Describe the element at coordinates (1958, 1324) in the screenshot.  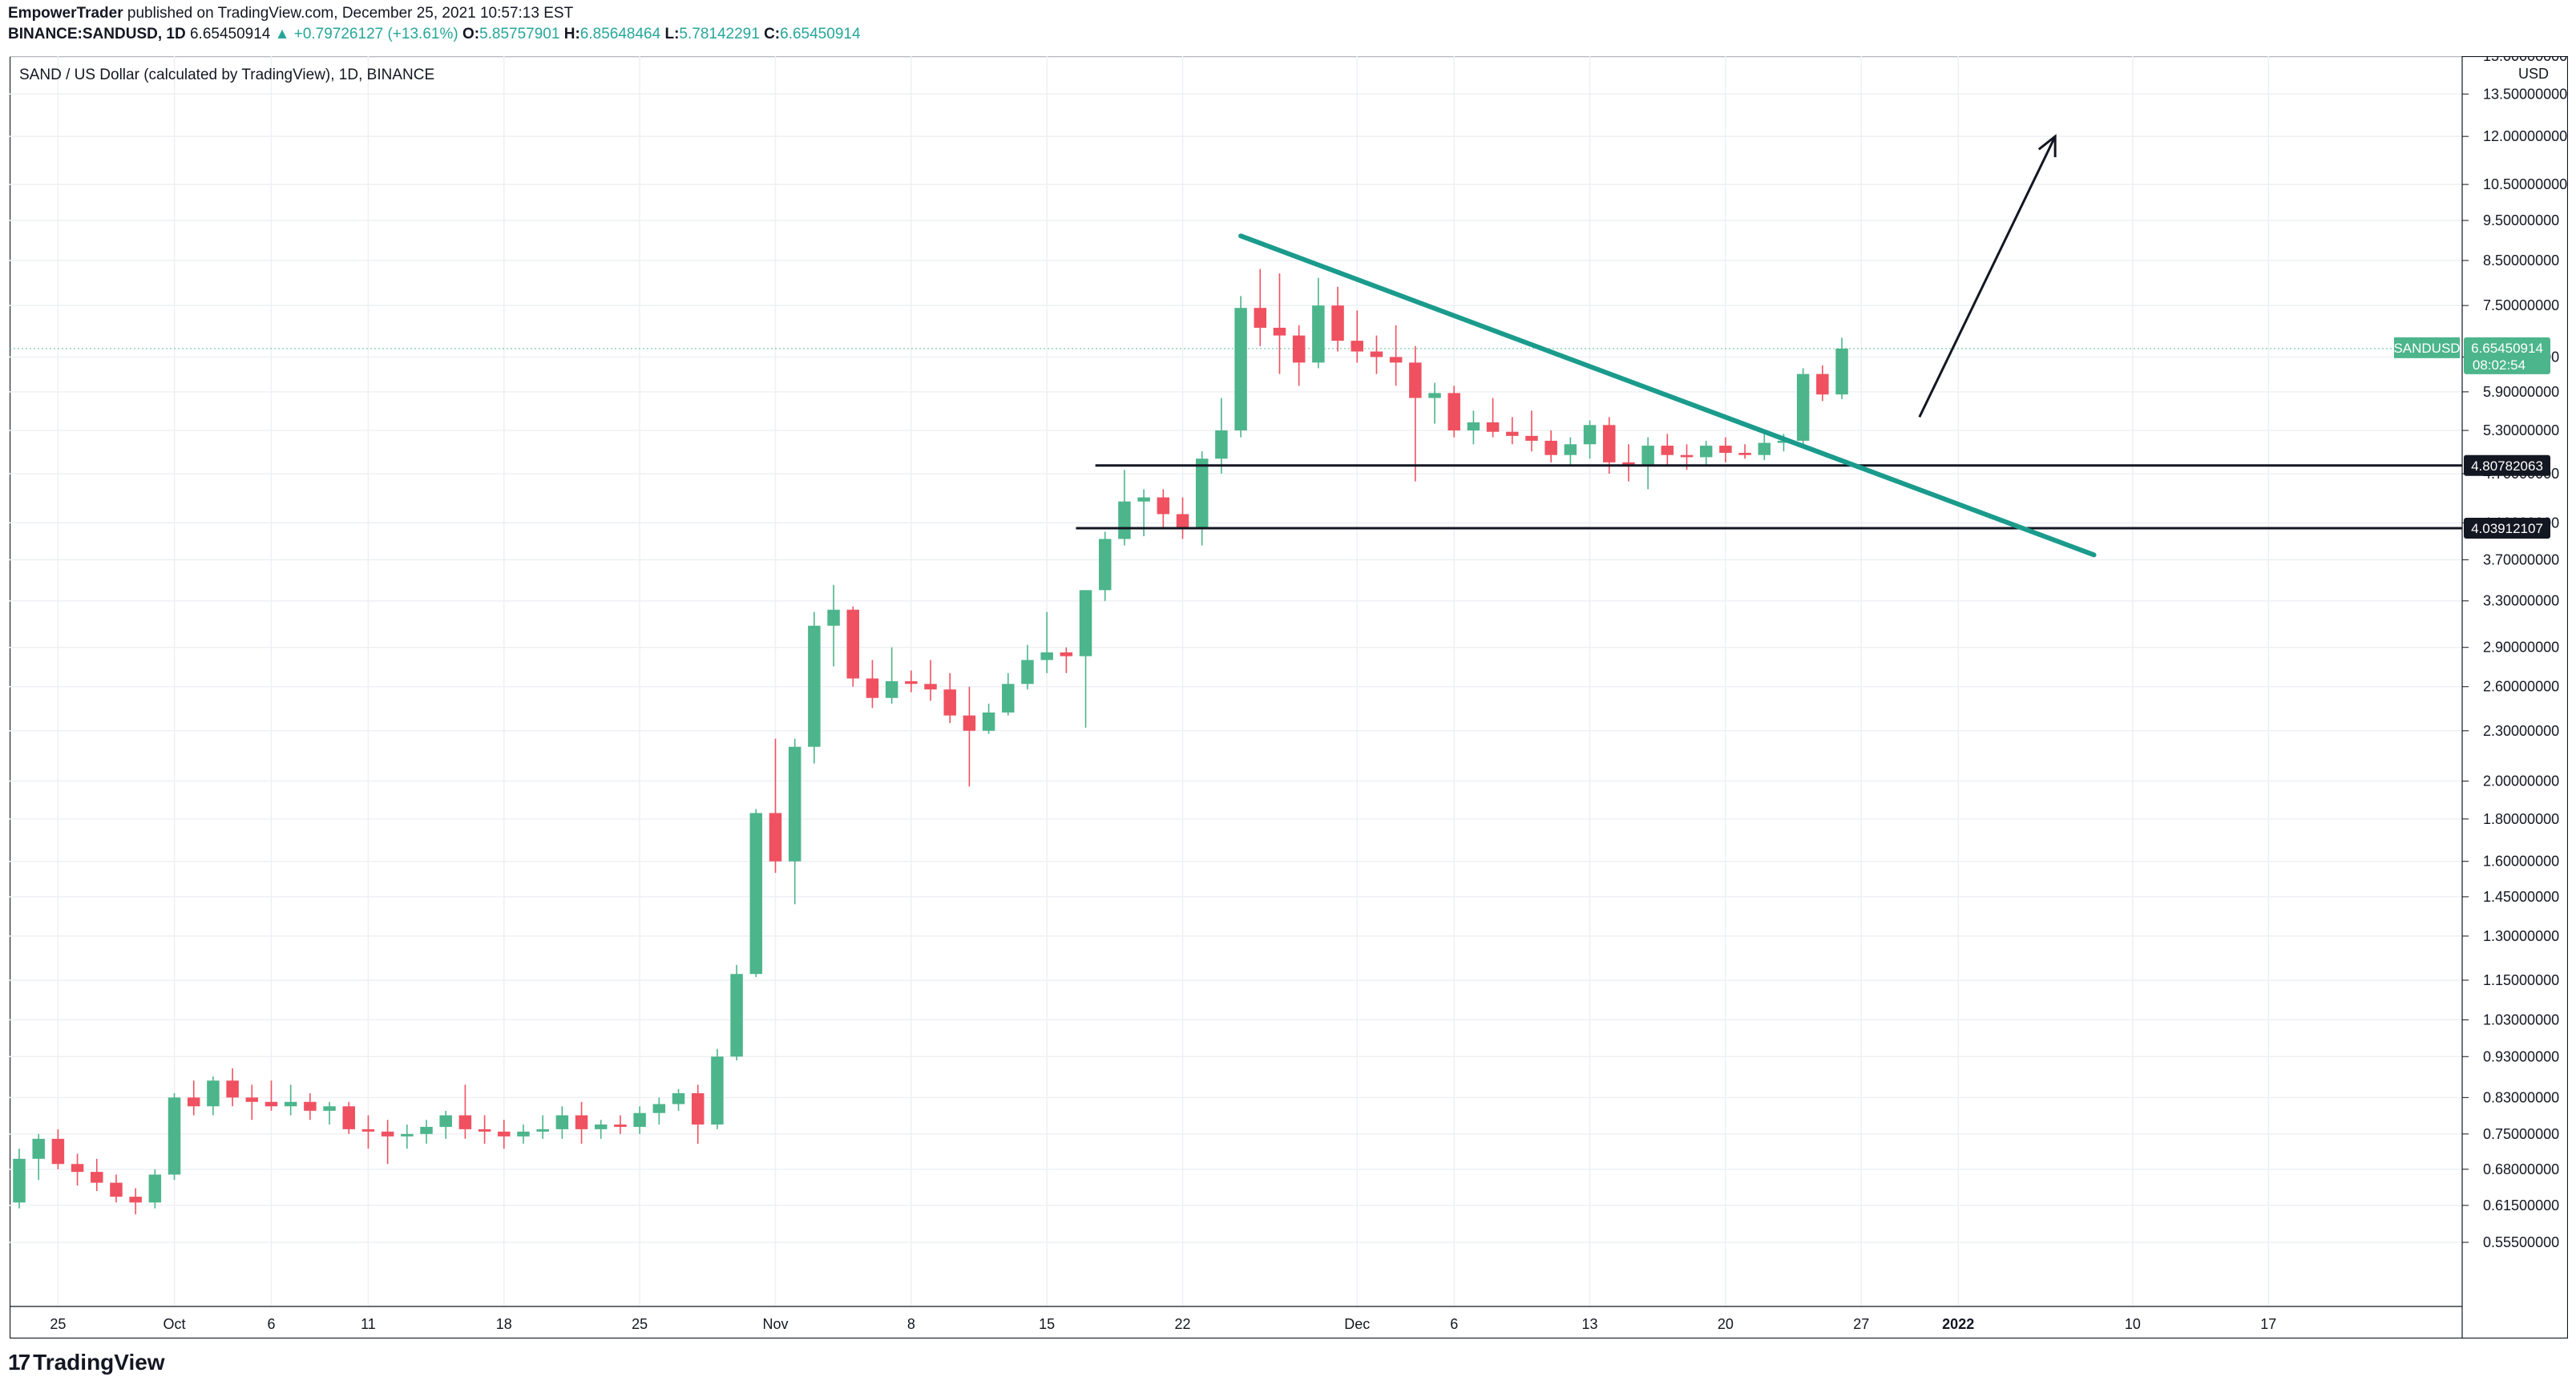
I see `x-tick-label: 2022` at that location.